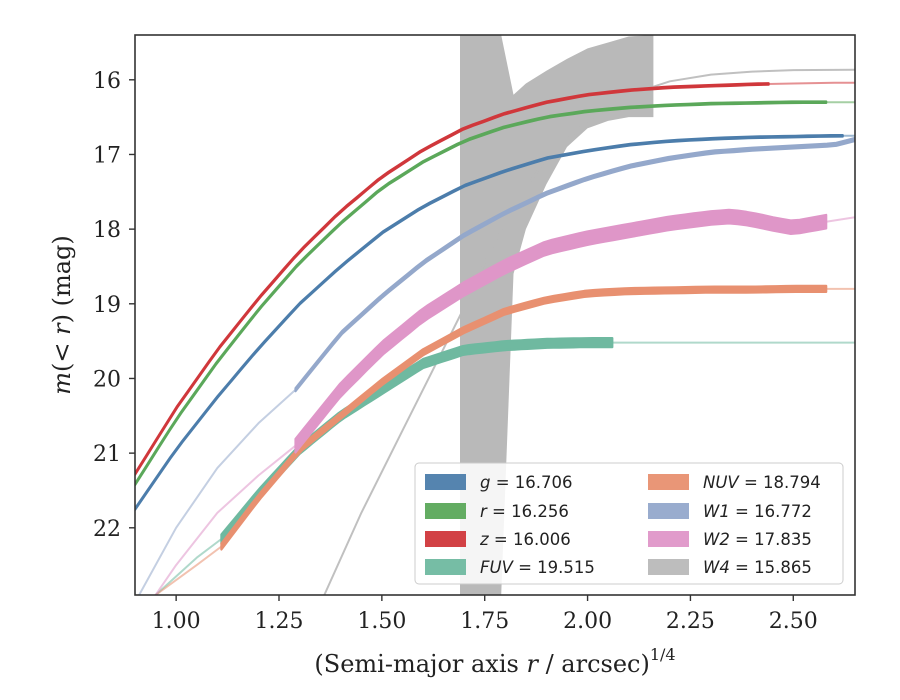 This screenshot has width=900, height=700. Describe the element at coordinates (668, 482) in the screenshot. I see `legend-swatch-nuv` at that location.